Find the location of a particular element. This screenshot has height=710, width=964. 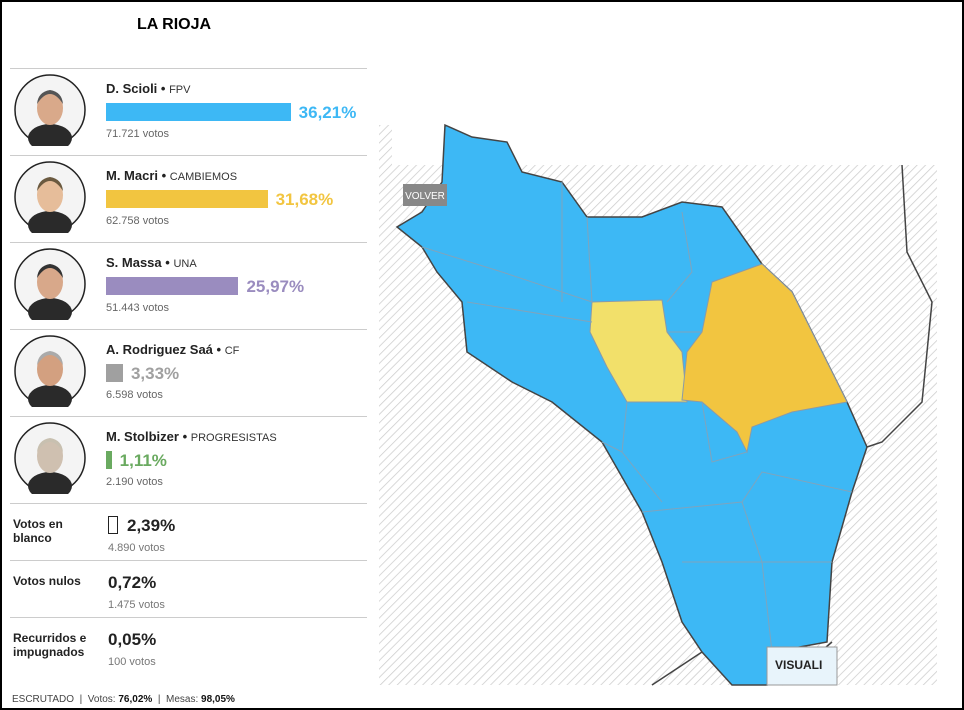

candidate-name-text: M. Stolbizer is located at coordinates (142, 436).